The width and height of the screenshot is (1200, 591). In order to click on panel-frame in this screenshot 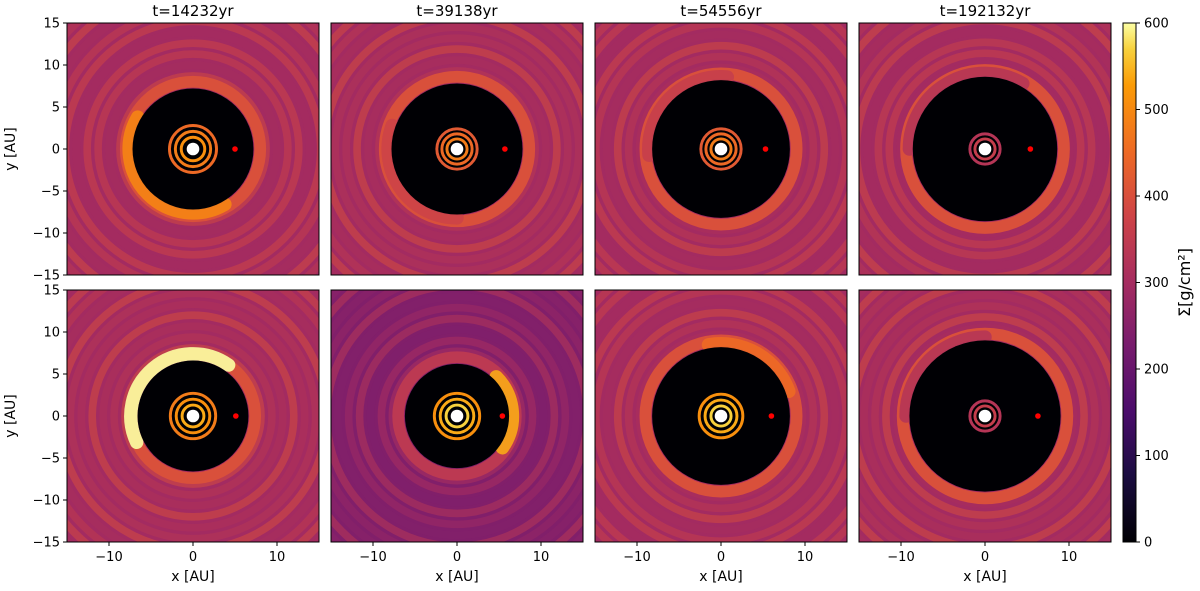, I will do `click(457, 149)`.